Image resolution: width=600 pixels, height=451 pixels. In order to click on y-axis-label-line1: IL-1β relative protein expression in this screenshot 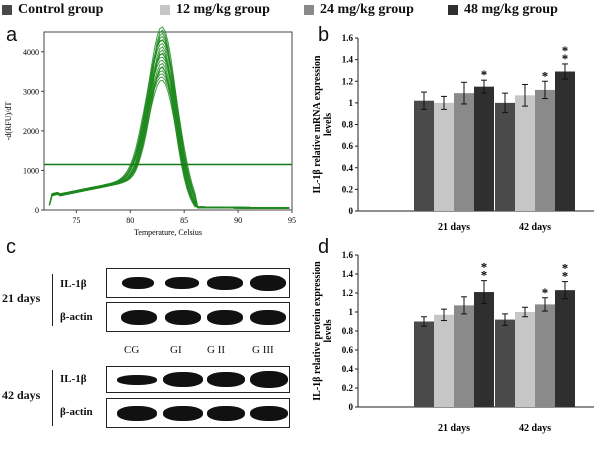, I will do `click(317, 331)`.